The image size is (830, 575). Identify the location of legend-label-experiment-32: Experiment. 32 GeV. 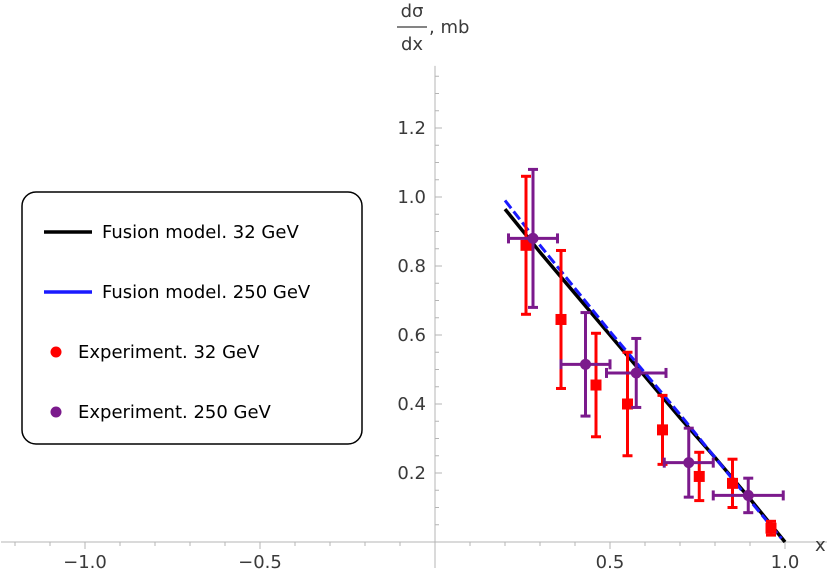
(169, 352).